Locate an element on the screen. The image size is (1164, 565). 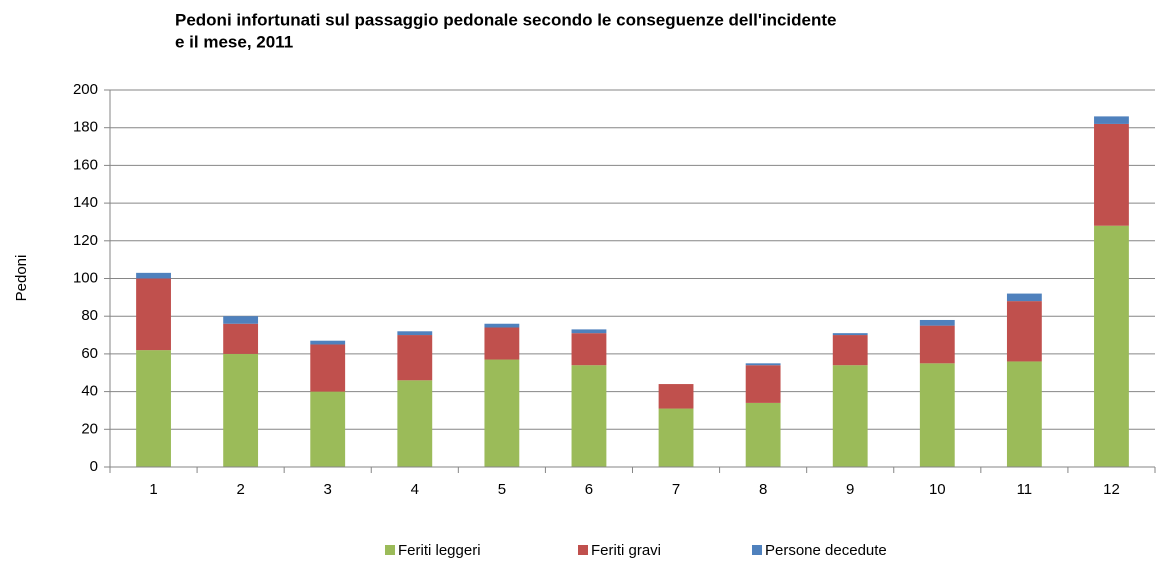
x-tick-label: 5 is located at coordinates (502, 489).